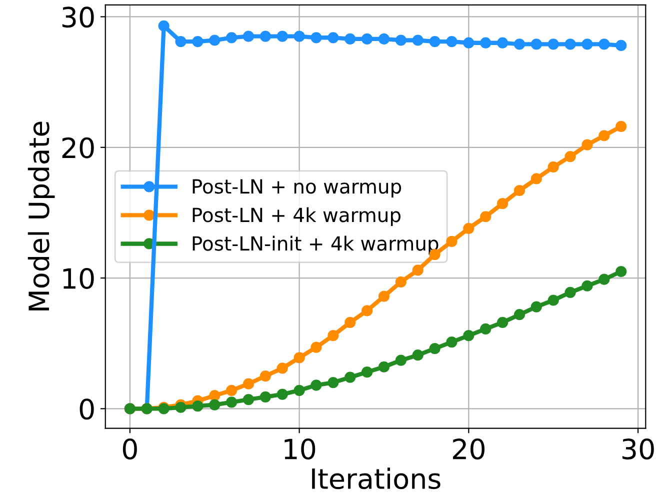 Image resolution: width=667 pixels, height=498 pixels. What do you see at coordinates (78, 278) in the screenshot?
I see `y-tick-label: 10` at bounding box center [78, 278].